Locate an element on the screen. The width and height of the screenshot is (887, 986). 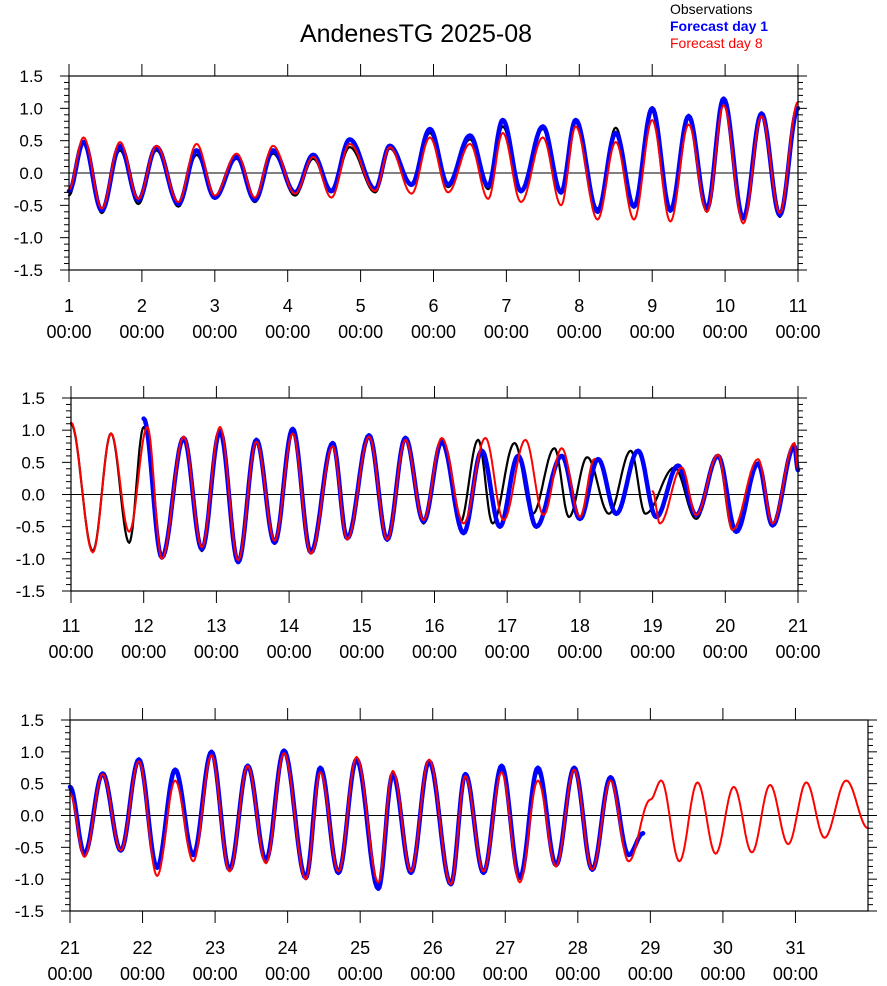
x-tick-label-day: 30 is located at coordinates (723, 948).